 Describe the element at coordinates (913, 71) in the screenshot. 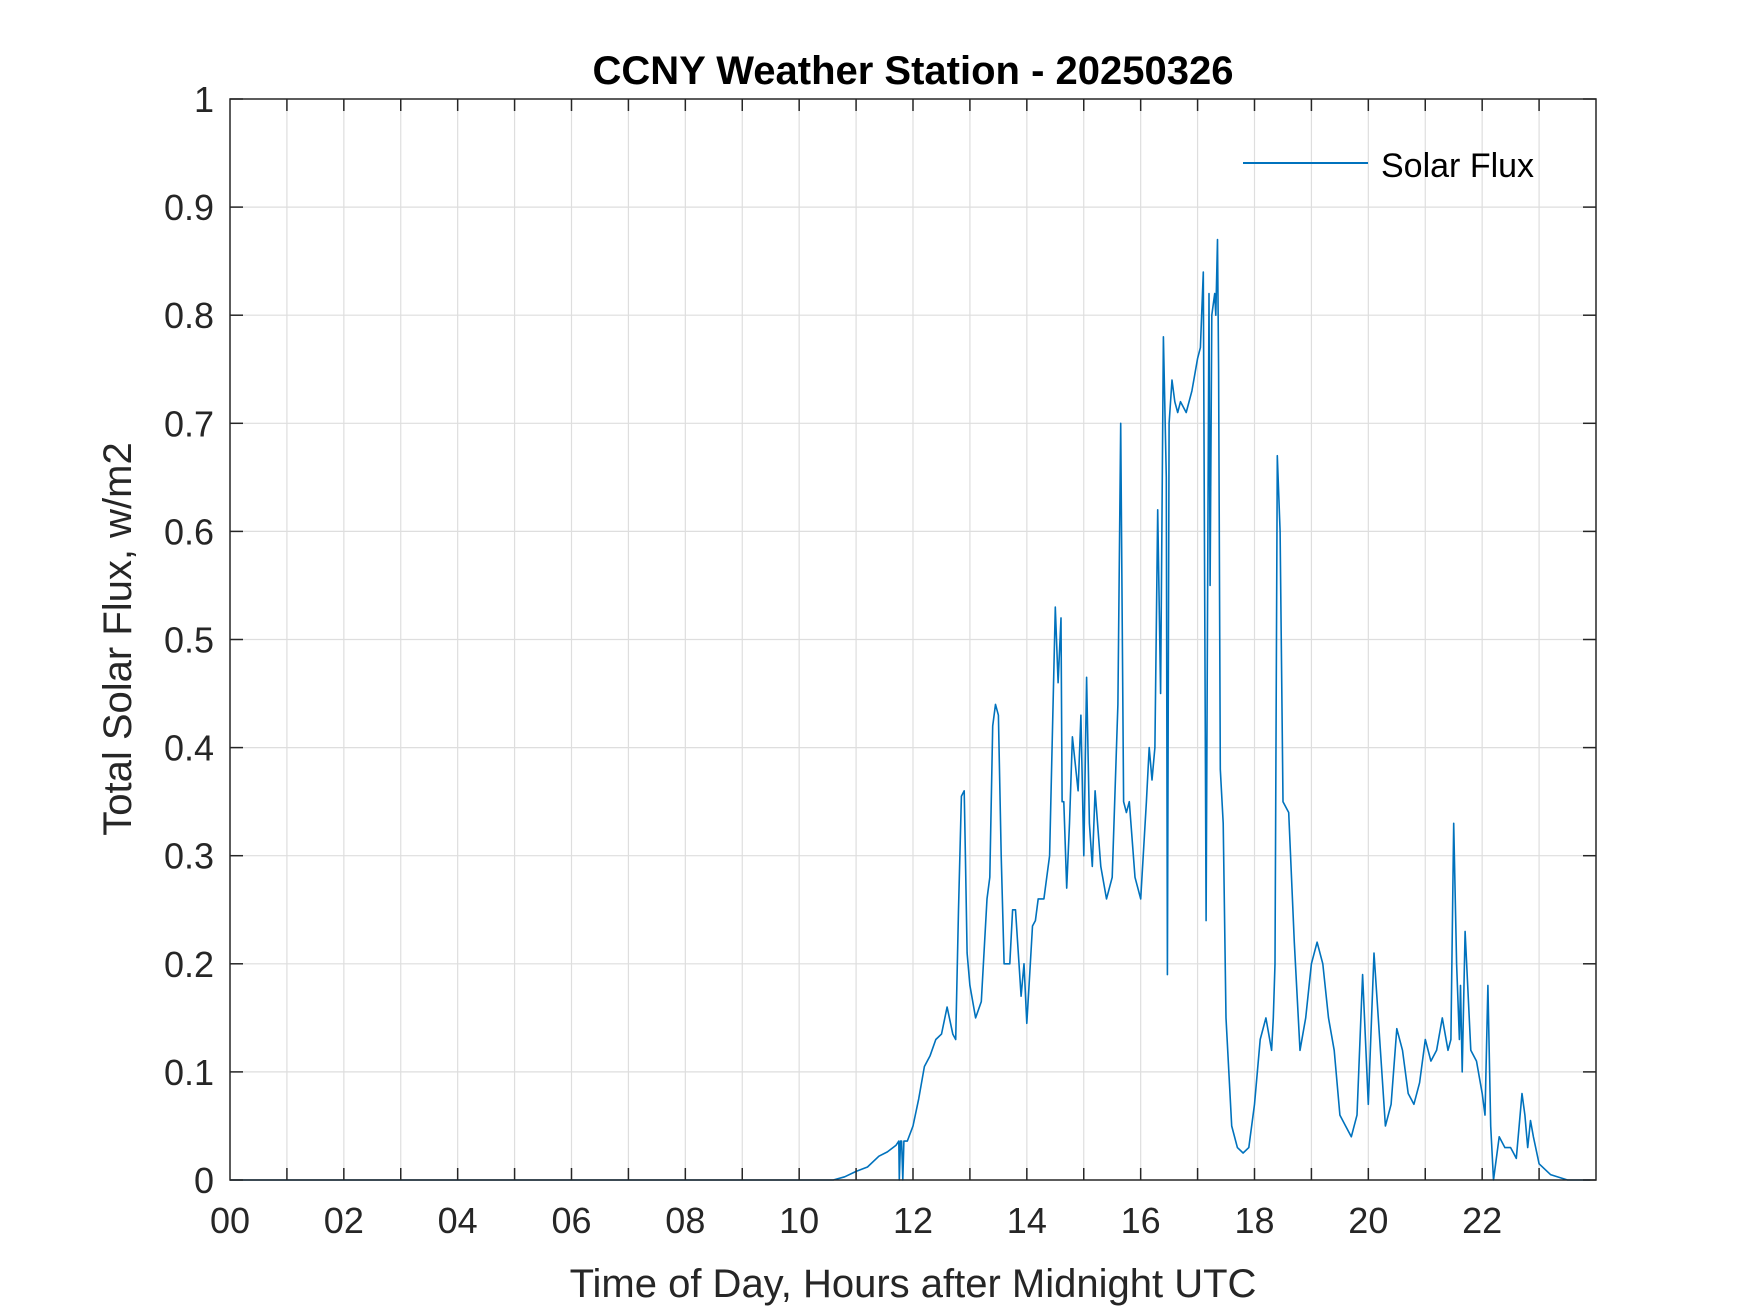

I see `chart-title: CCNY Weather Station - 20250326` at that location.